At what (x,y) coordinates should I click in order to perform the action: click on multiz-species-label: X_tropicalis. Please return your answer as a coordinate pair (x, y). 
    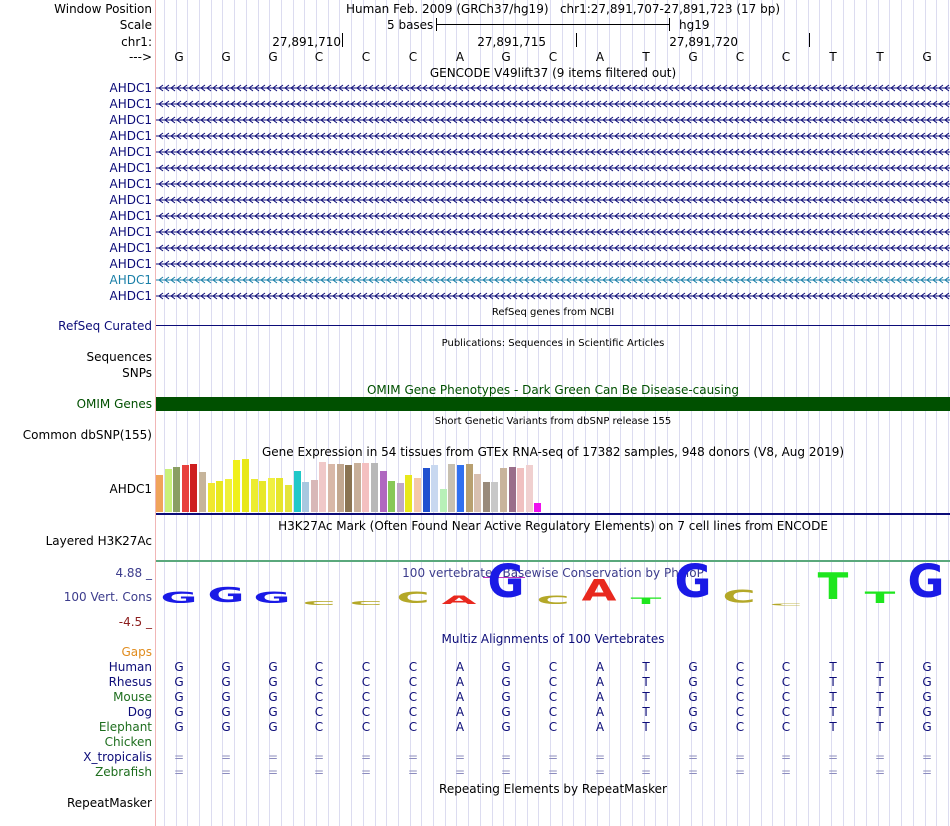
    Looking at the image, I should click on (117, 757).